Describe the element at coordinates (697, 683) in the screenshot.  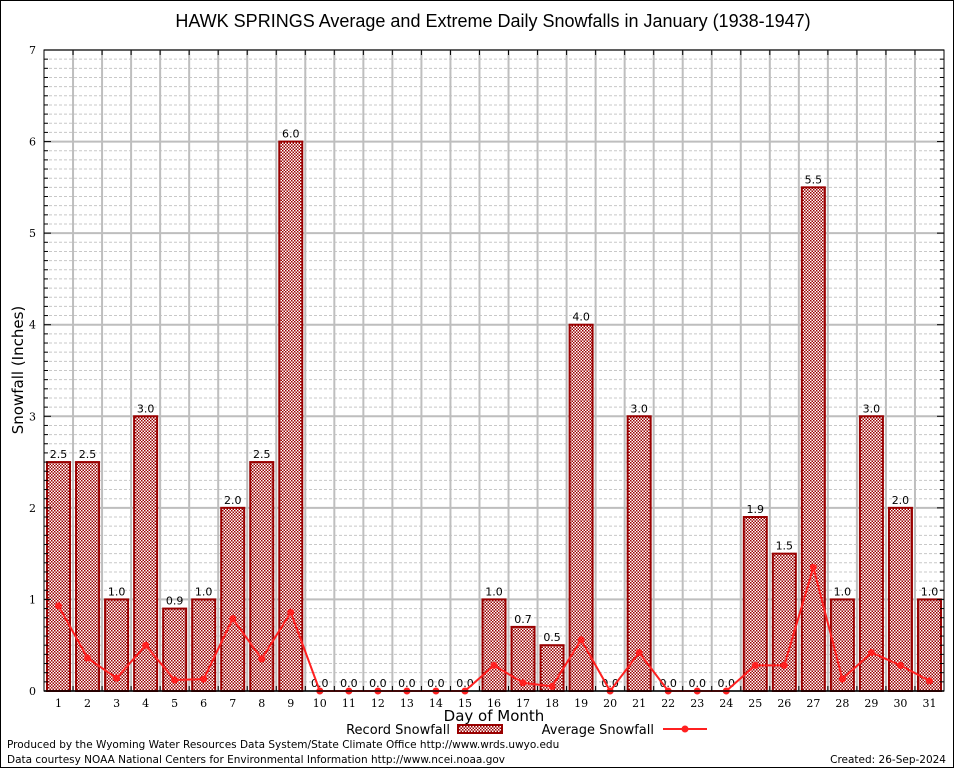
I see `bar-label-day-23: 0.0` at that location.